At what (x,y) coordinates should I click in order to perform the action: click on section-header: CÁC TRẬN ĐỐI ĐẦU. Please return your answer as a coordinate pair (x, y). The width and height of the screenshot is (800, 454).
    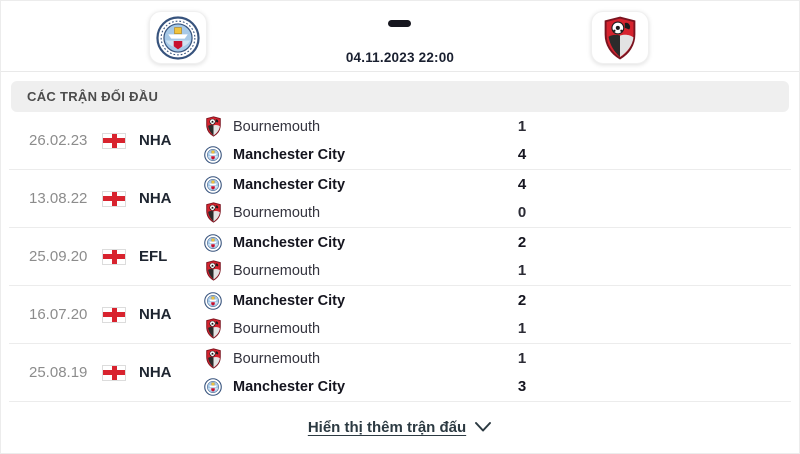
    Looking at the image, I should click on (400, 96).